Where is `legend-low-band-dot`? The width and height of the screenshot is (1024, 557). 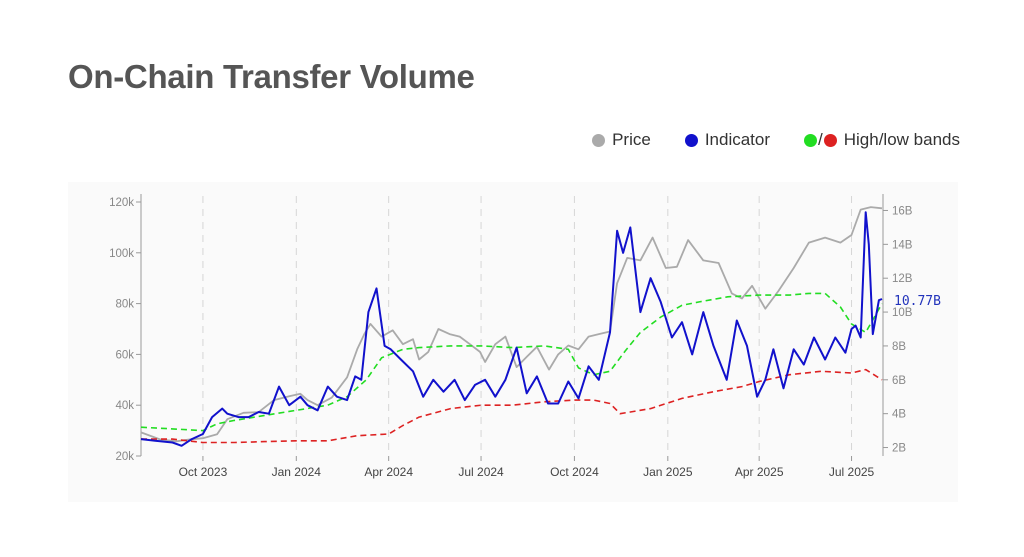 legend-low-band-dot is located at coordinates (830, 140).